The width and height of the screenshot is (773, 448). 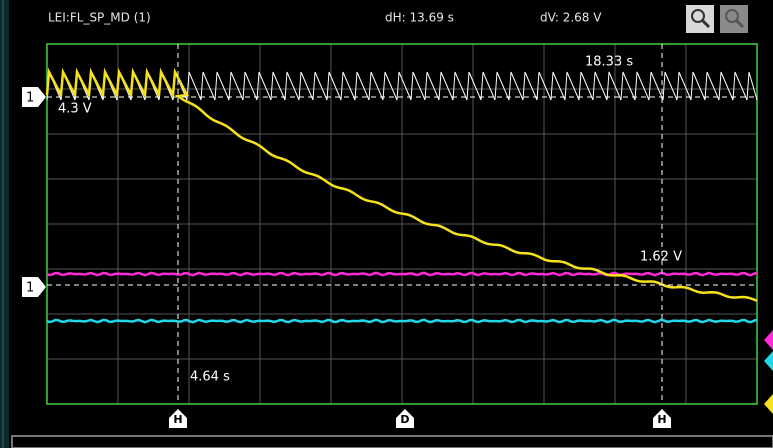 I want to click on bottom-panel, so click(x=392, y=441).